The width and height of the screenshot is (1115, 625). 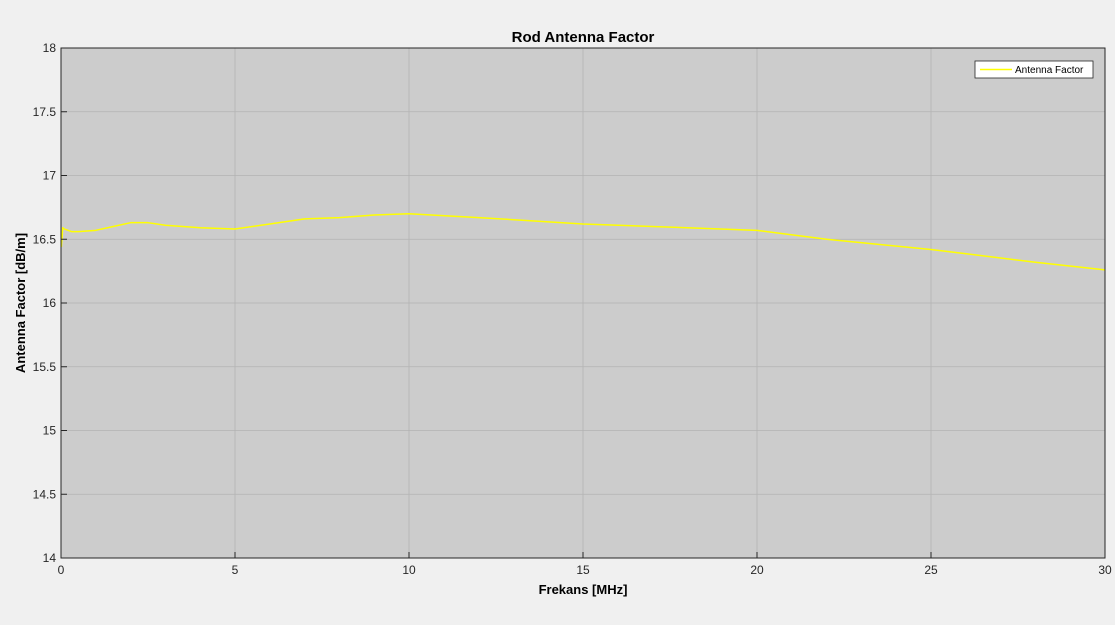 What do you see at coordinates (20, 303) in the screenshot?
I see `y-axis-label: Antenna Factor [dB/m]` at bounding box center [20, 303].